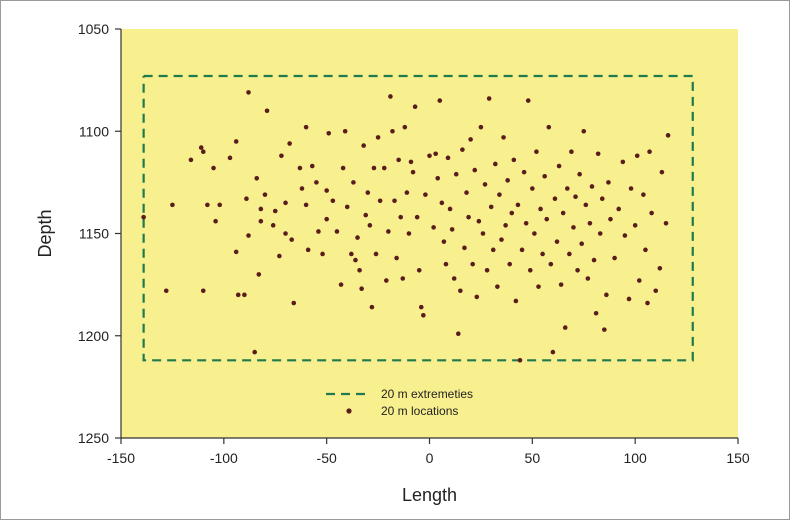 The image size is (790, 524). Describe the element at coordinates (224, 458) in the screenshot. I see `x-tick-label: -100` at that location.